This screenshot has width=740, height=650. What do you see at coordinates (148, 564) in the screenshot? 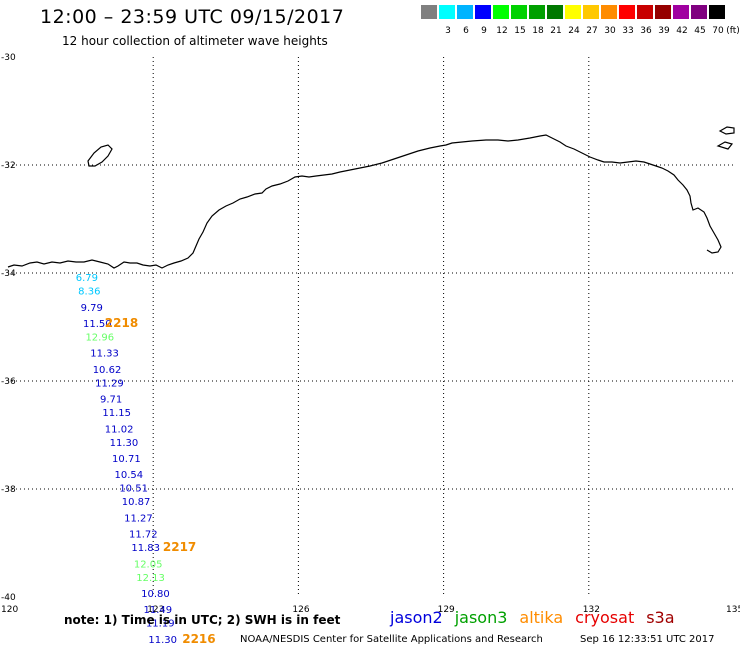
I see `wave-height-value: 12.05` at bounding box center [148, 564].